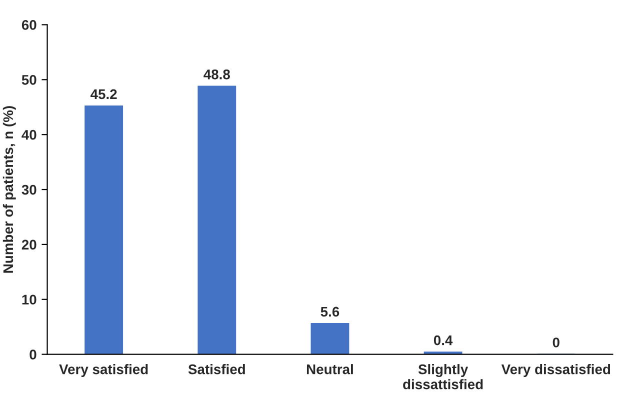 This screenshot has height=412, width=622. Describe the element at coordinates (29, 79) in the screenshot. I see `y-tick-label: 50` at that location.